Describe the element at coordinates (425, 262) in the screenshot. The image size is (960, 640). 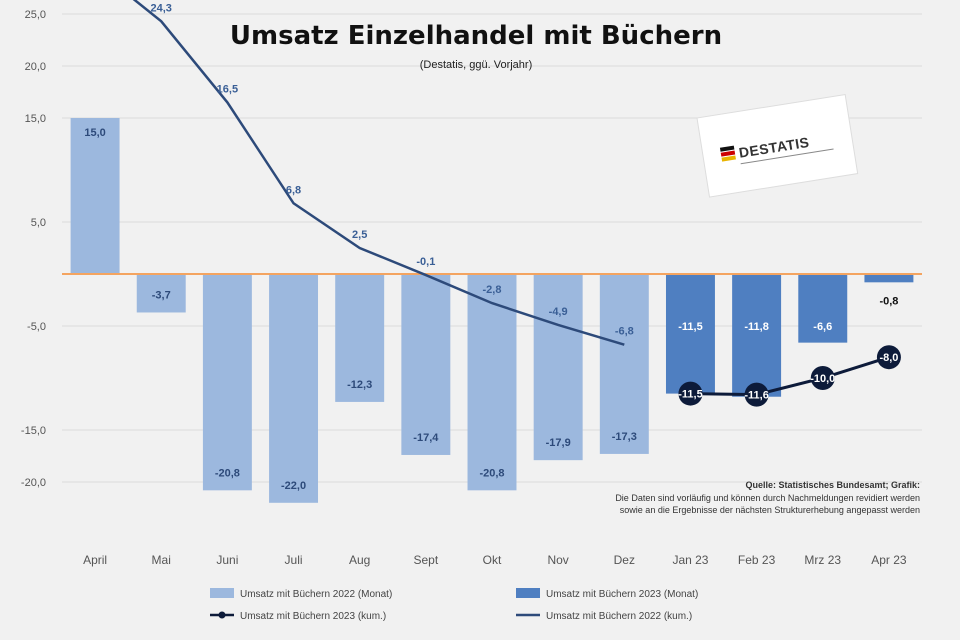
I see `line-data-label: -0,1` at that location.